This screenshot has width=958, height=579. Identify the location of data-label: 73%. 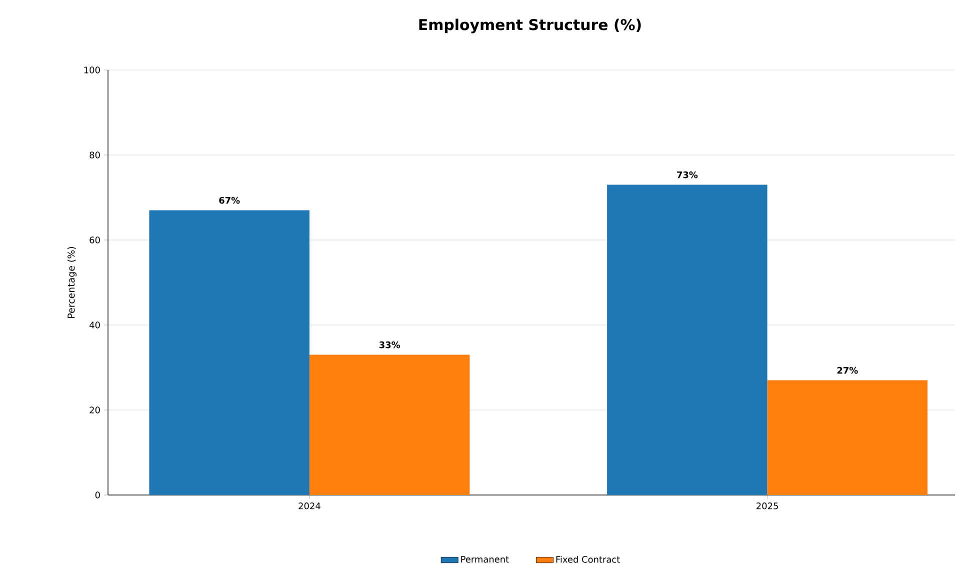
(687, 174).